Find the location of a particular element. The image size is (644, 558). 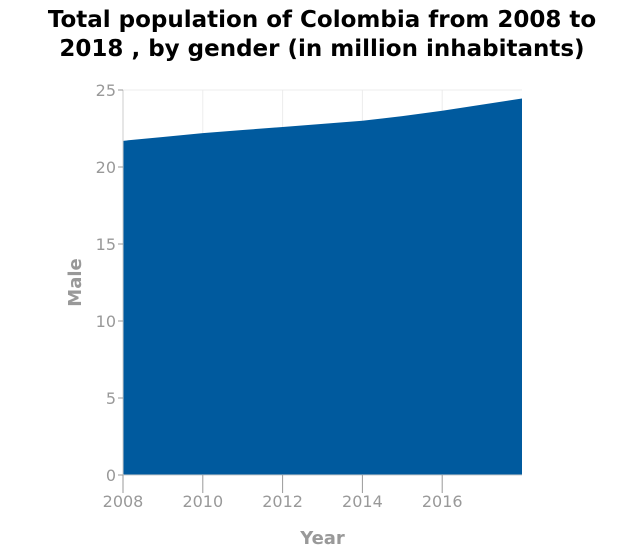

x-tick-label: 2012 is located at coordinates (282, 501).